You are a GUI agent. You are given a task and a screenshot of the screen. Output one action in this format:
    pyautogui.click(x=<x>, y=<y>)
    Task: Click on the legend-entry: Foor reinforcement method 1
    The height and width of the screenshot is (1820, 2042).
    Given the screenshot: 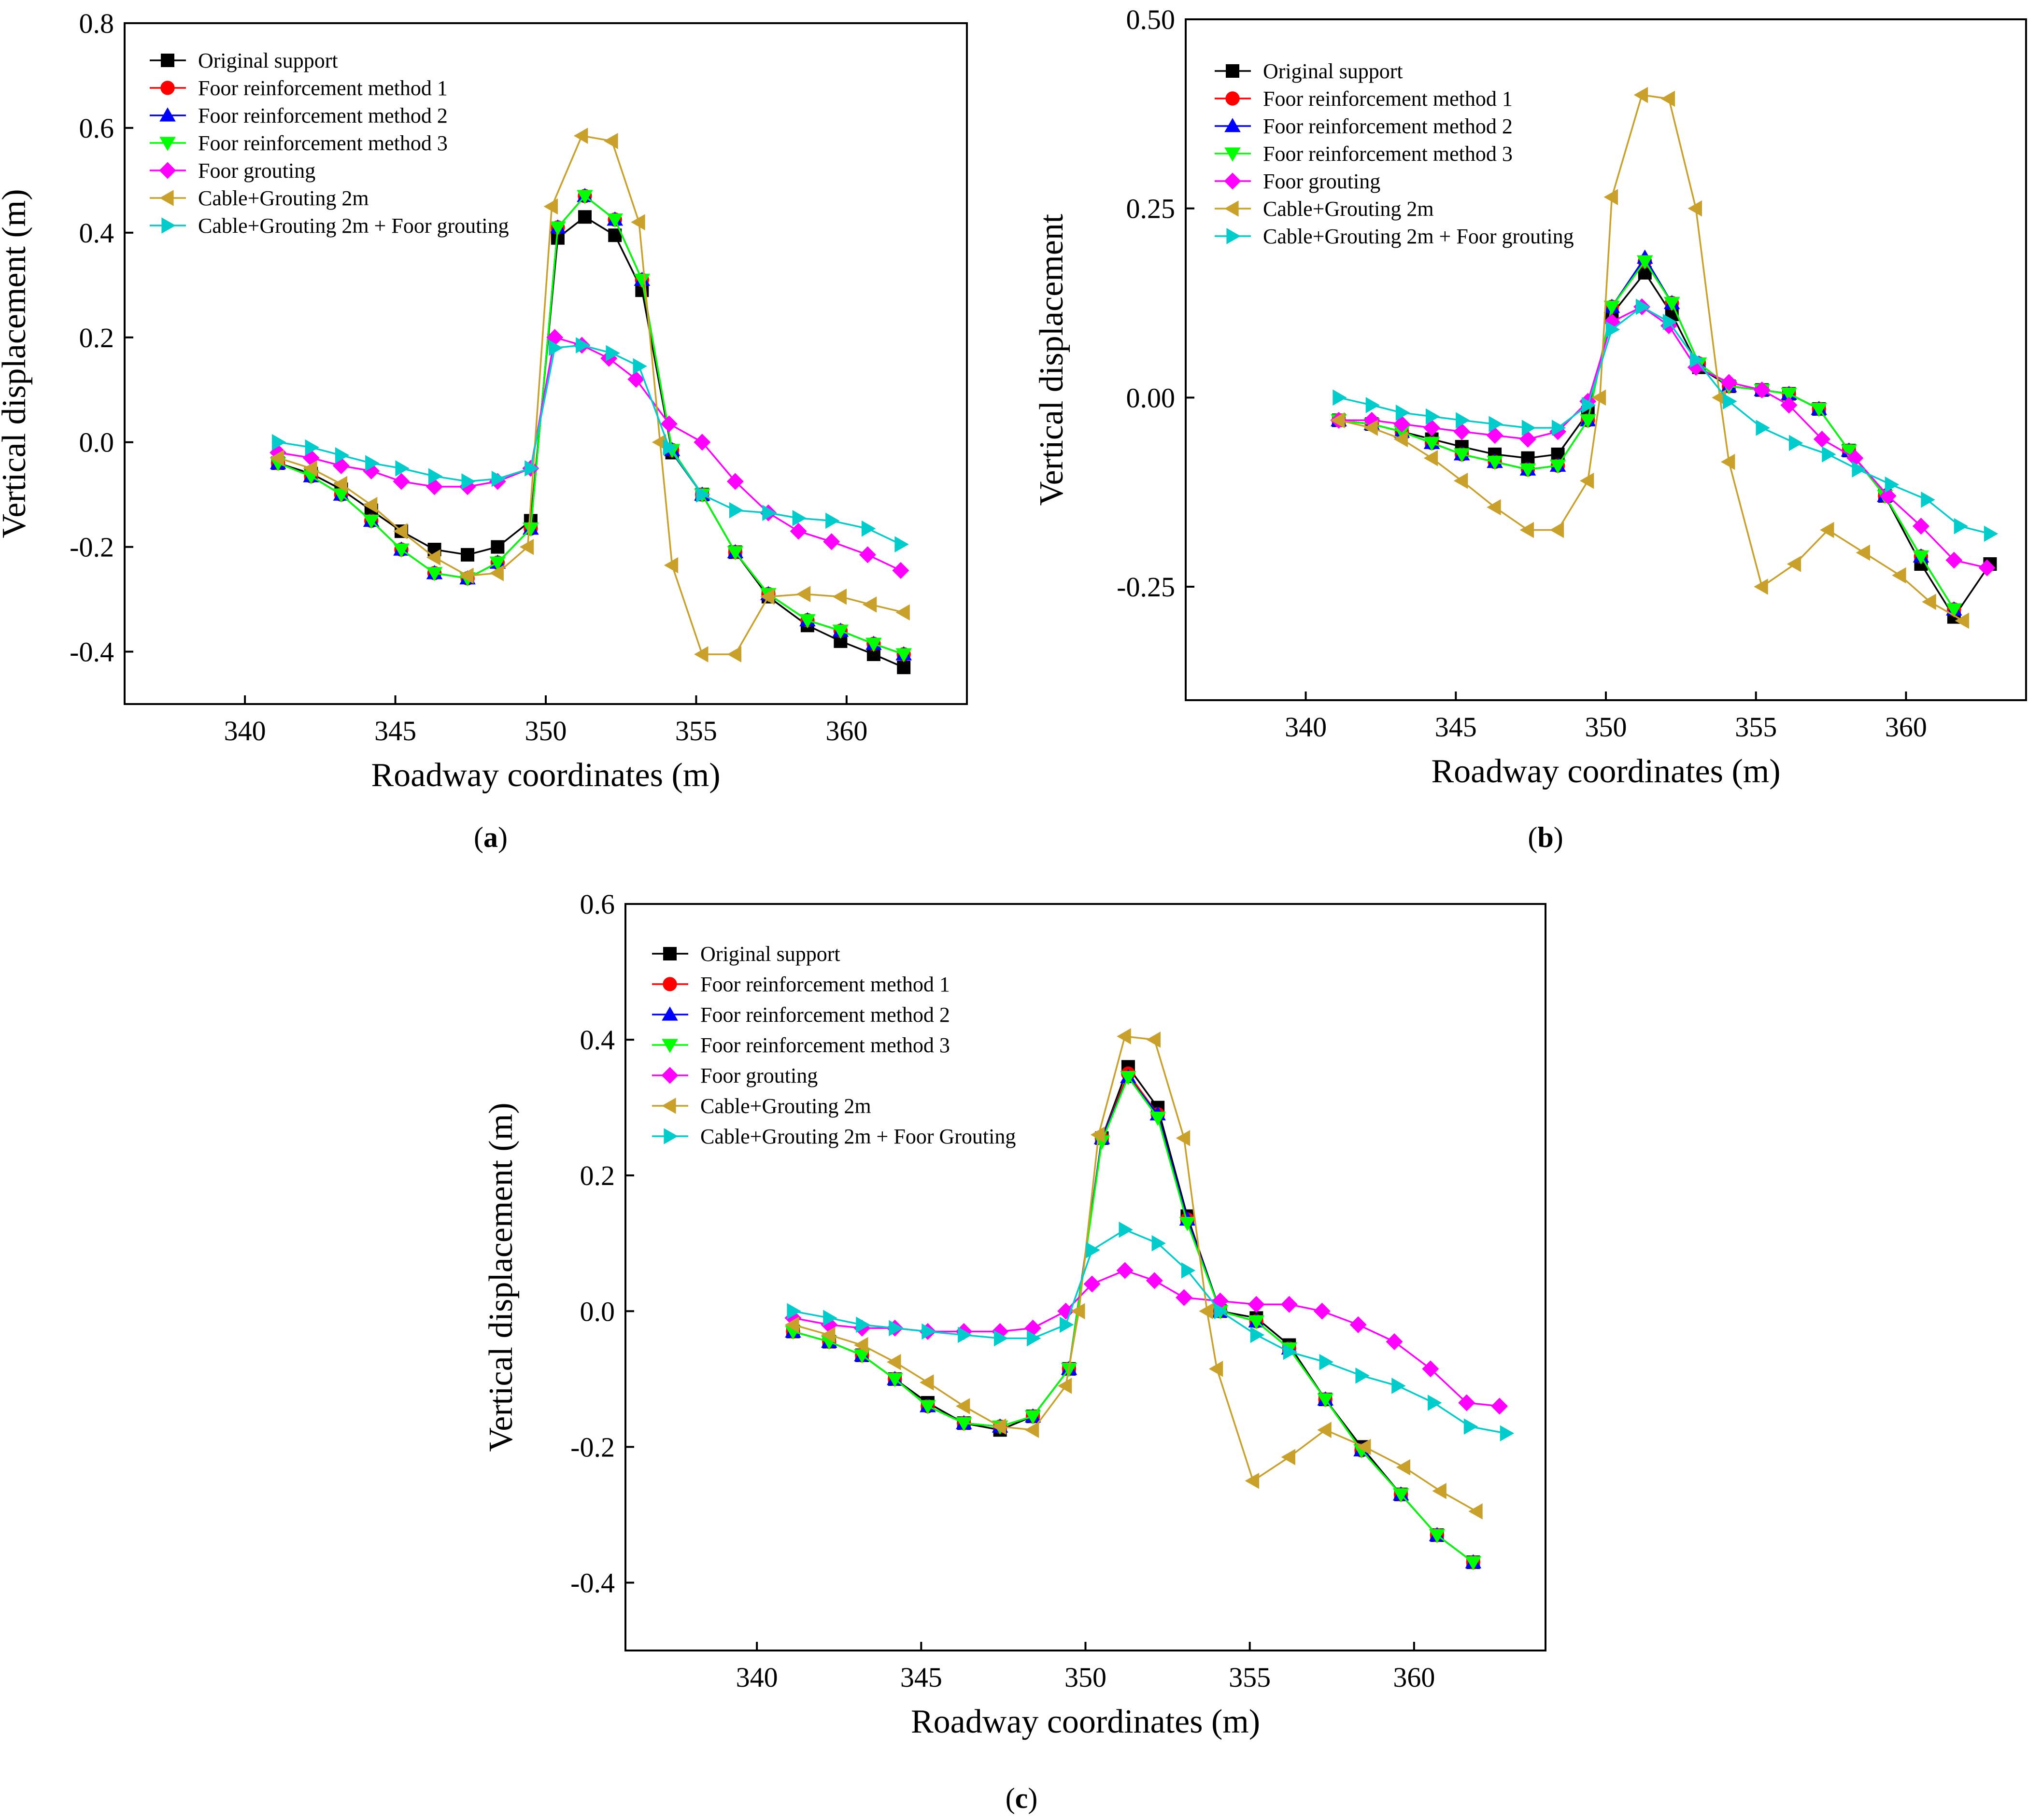 What is the action you would take?
    pyautogui.click(x=1364, y=99)
    